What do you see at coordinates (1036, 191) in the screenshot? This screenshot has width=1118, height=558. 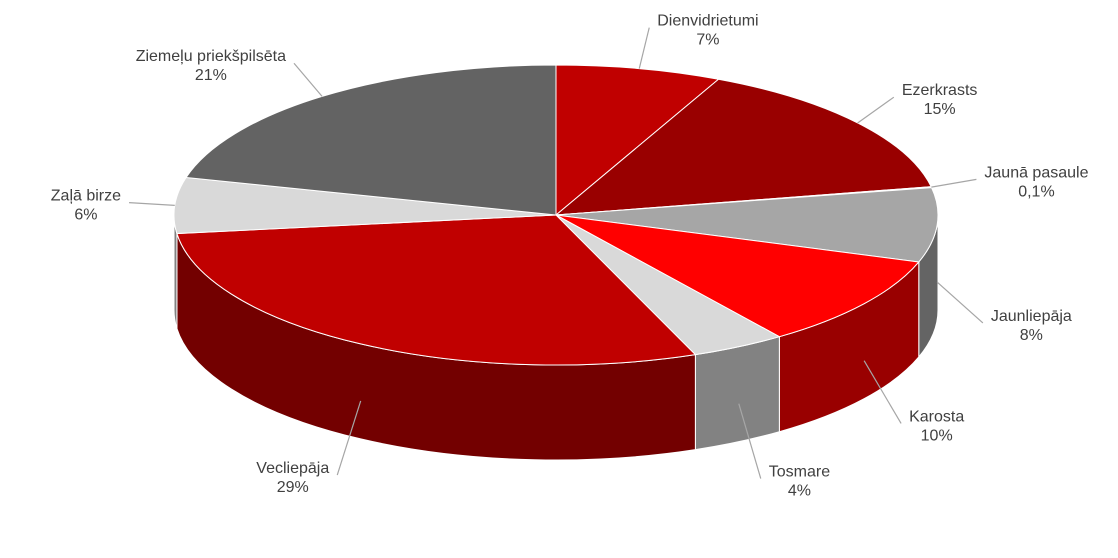 I see `label-value: 0,1%` at bounding box center [1036, 191].